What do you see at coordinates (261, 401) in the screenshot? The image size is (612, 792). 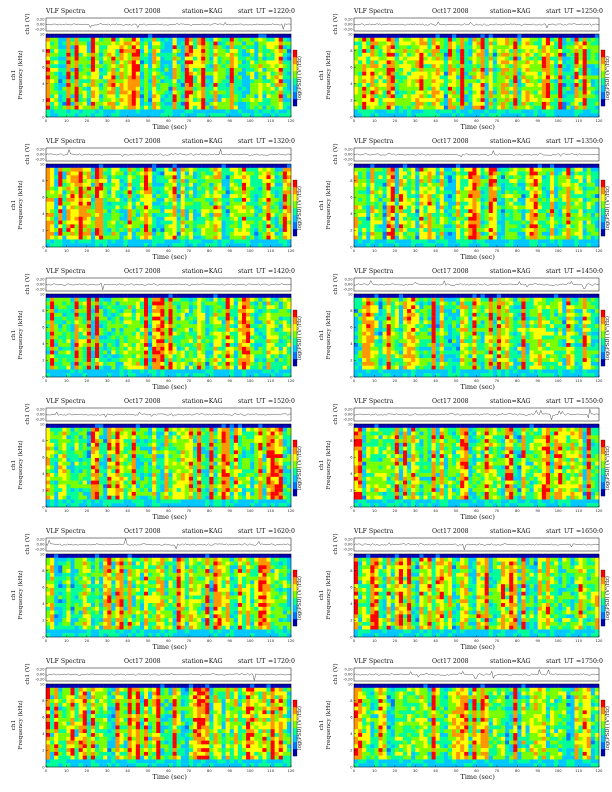 I see `header-ut: UT` at bounding box center [261, 401].